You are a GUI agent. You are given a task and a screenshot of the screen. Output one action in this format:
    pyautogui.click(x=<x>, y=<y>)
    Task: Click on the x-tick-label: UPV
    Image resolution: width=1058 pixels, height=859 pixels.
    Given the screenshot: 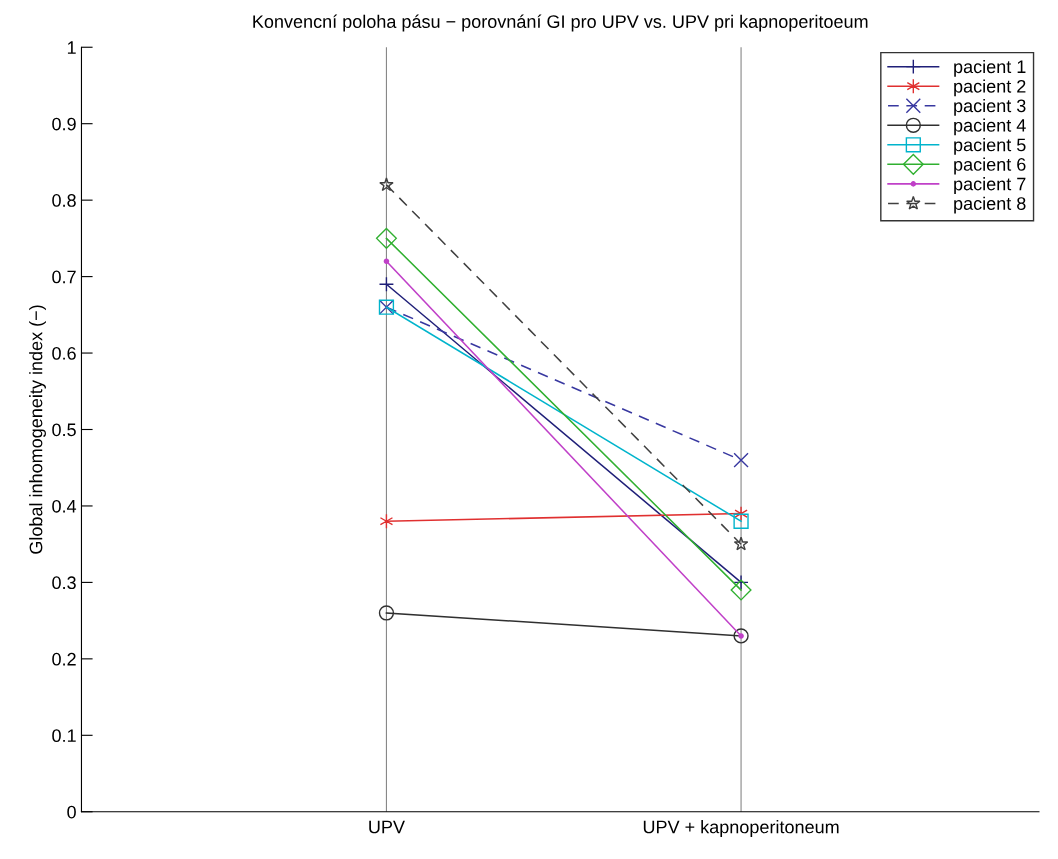 What is the action you would take?
    pyautogui.click(x=387, y=827)
    